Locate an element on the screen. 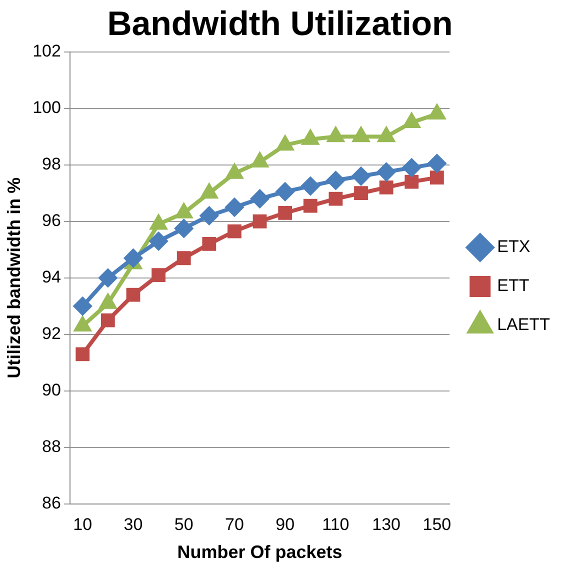 The image size is (580, 578). y-tick-label: 86 is located at coordinates (51, 503).